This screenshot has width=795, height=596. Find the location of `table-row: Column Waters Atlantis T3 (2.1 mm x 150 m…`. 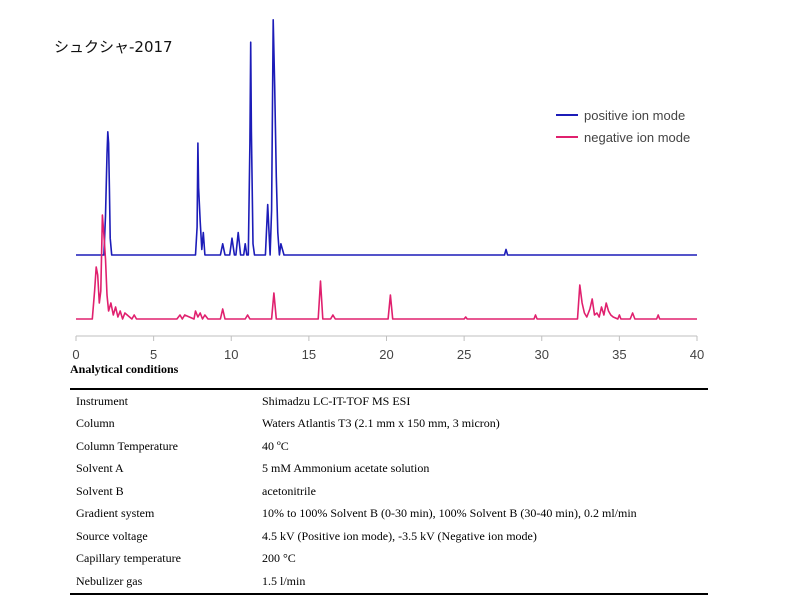

table-row: Column Waters Atlantis T3 (2.1 mm x 150 m… is located at coordinates (389, 424).